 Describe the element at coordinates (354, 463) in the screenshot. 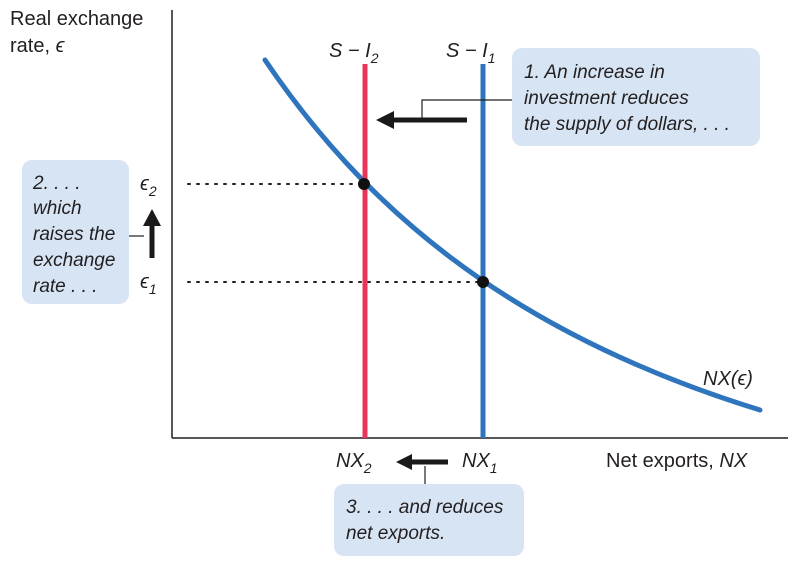

I see `nx2-tick-label: NX2` at that location.